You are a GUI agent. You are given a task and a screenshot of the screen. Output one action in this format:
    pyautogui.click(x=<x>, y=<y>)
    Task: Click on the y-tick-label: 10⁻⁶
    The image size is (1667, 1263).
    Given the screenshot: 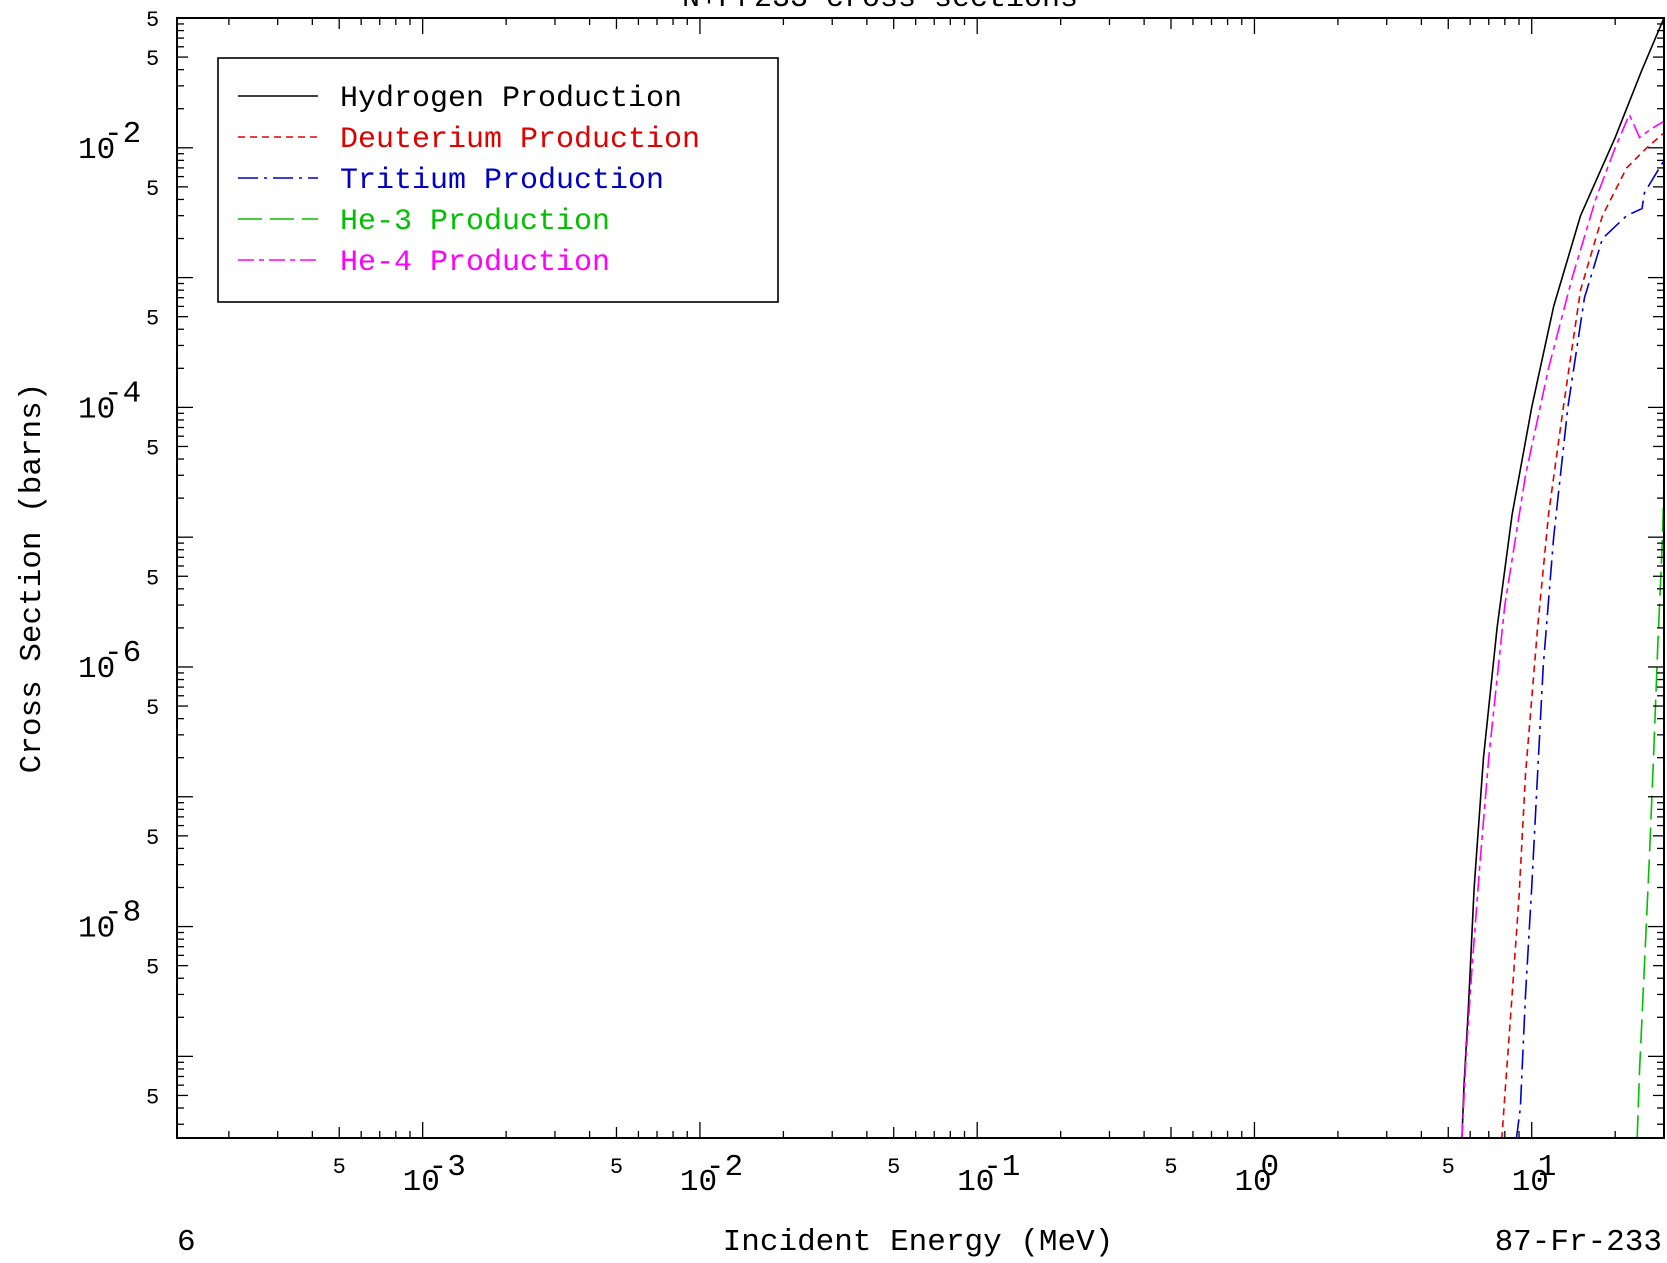 What is the action you would take?
    pyautogui.click(x=109, y=661)
    